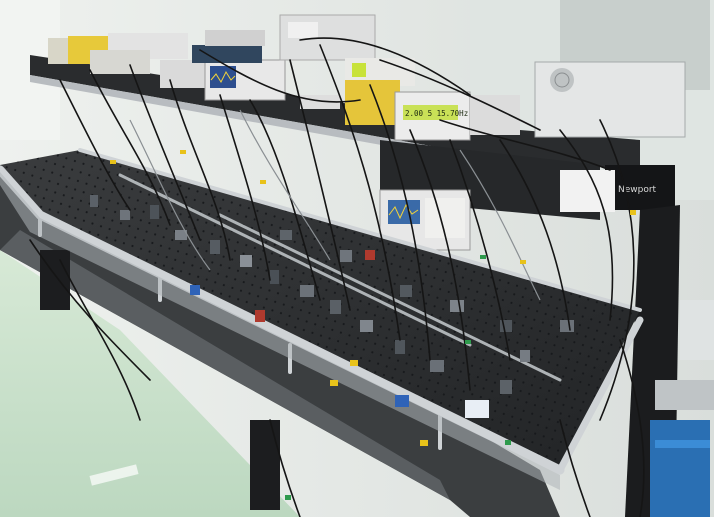  What do you see at coordinates (680, 468) in the screenshot?
I see `blue-storage-bin` at bounding box center [680, 468].